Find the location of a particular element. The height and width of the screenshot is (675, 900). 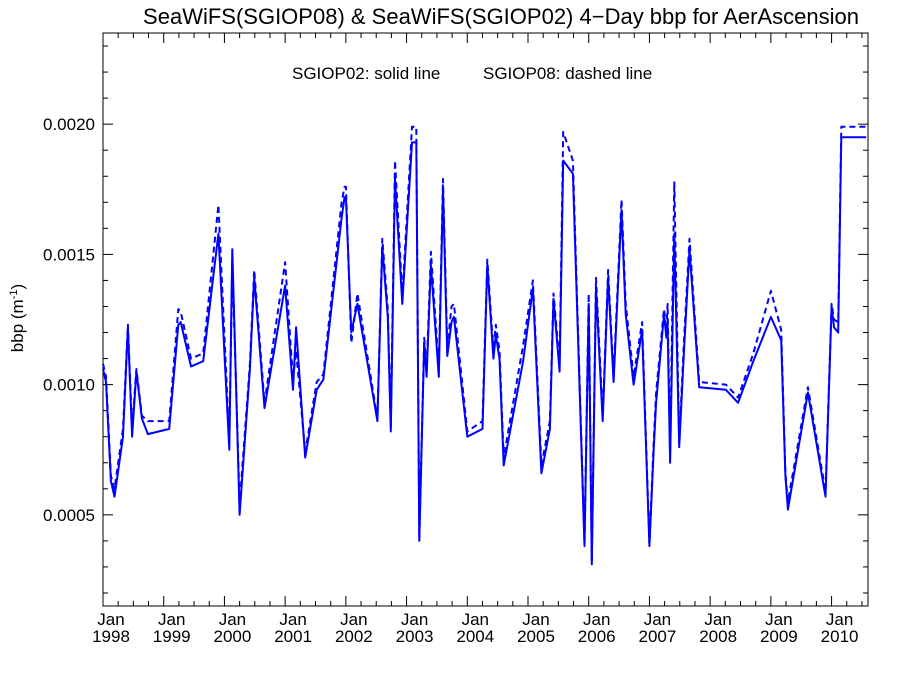

x-tick-label-year: 2000 is located at coordinates (233, 636).